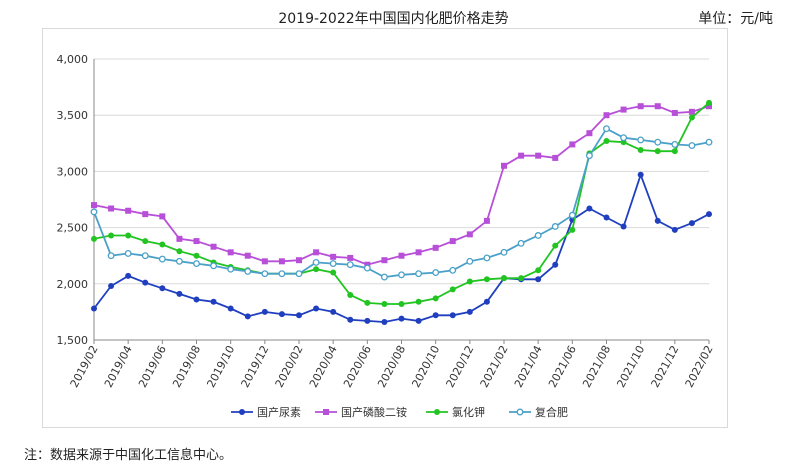 Image resolution: width=787 pixels, height=472 pixels. Describe the element at coordinates (425, 366) in the screenshot. I see `x-tick-label: 2020/10` at that location.